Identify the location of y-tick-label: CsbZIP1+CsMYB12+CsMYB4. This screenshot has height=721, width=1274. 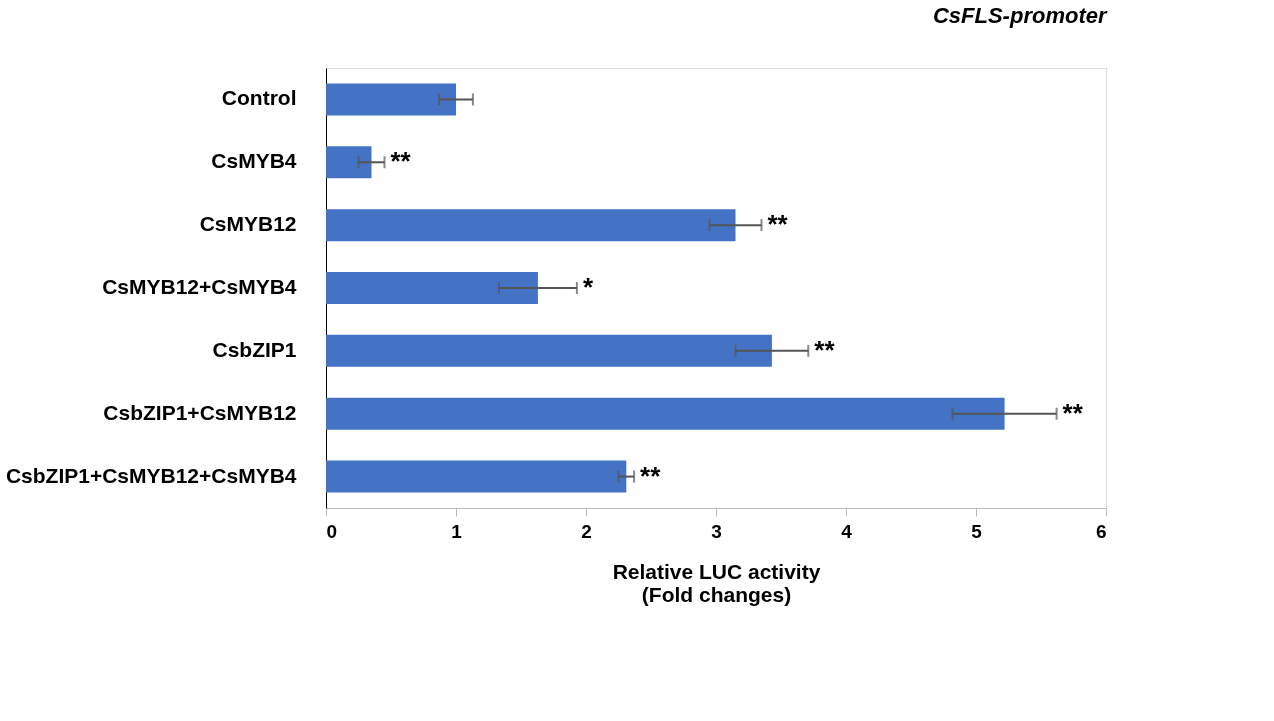
(151, 475).